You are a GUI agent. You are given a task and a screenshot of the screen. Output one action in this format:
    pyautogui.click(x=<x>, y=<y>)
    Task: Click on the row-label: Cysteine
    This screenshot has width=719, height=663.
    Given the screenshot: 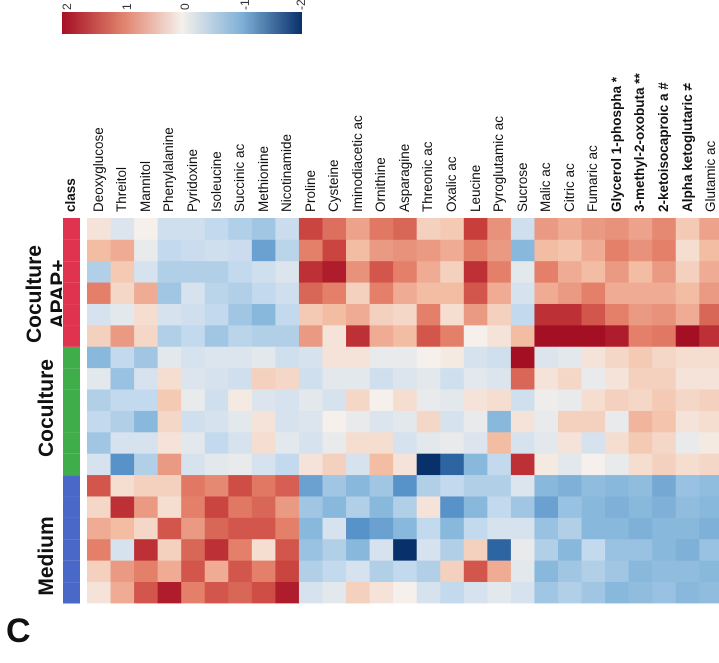 What is the action you would take?
    pyautogui.click(x=334, y=185)
    